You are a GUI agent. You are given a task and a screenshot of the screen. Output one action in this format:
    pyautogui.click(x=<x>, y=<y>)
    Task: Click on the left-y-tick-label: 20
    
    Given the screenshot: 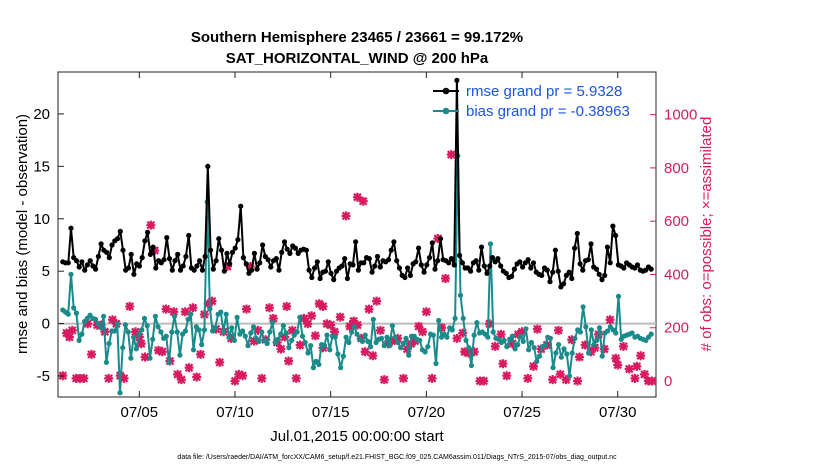 What is the action you would take?
    pyautogui.click(x=41, y=114)
    